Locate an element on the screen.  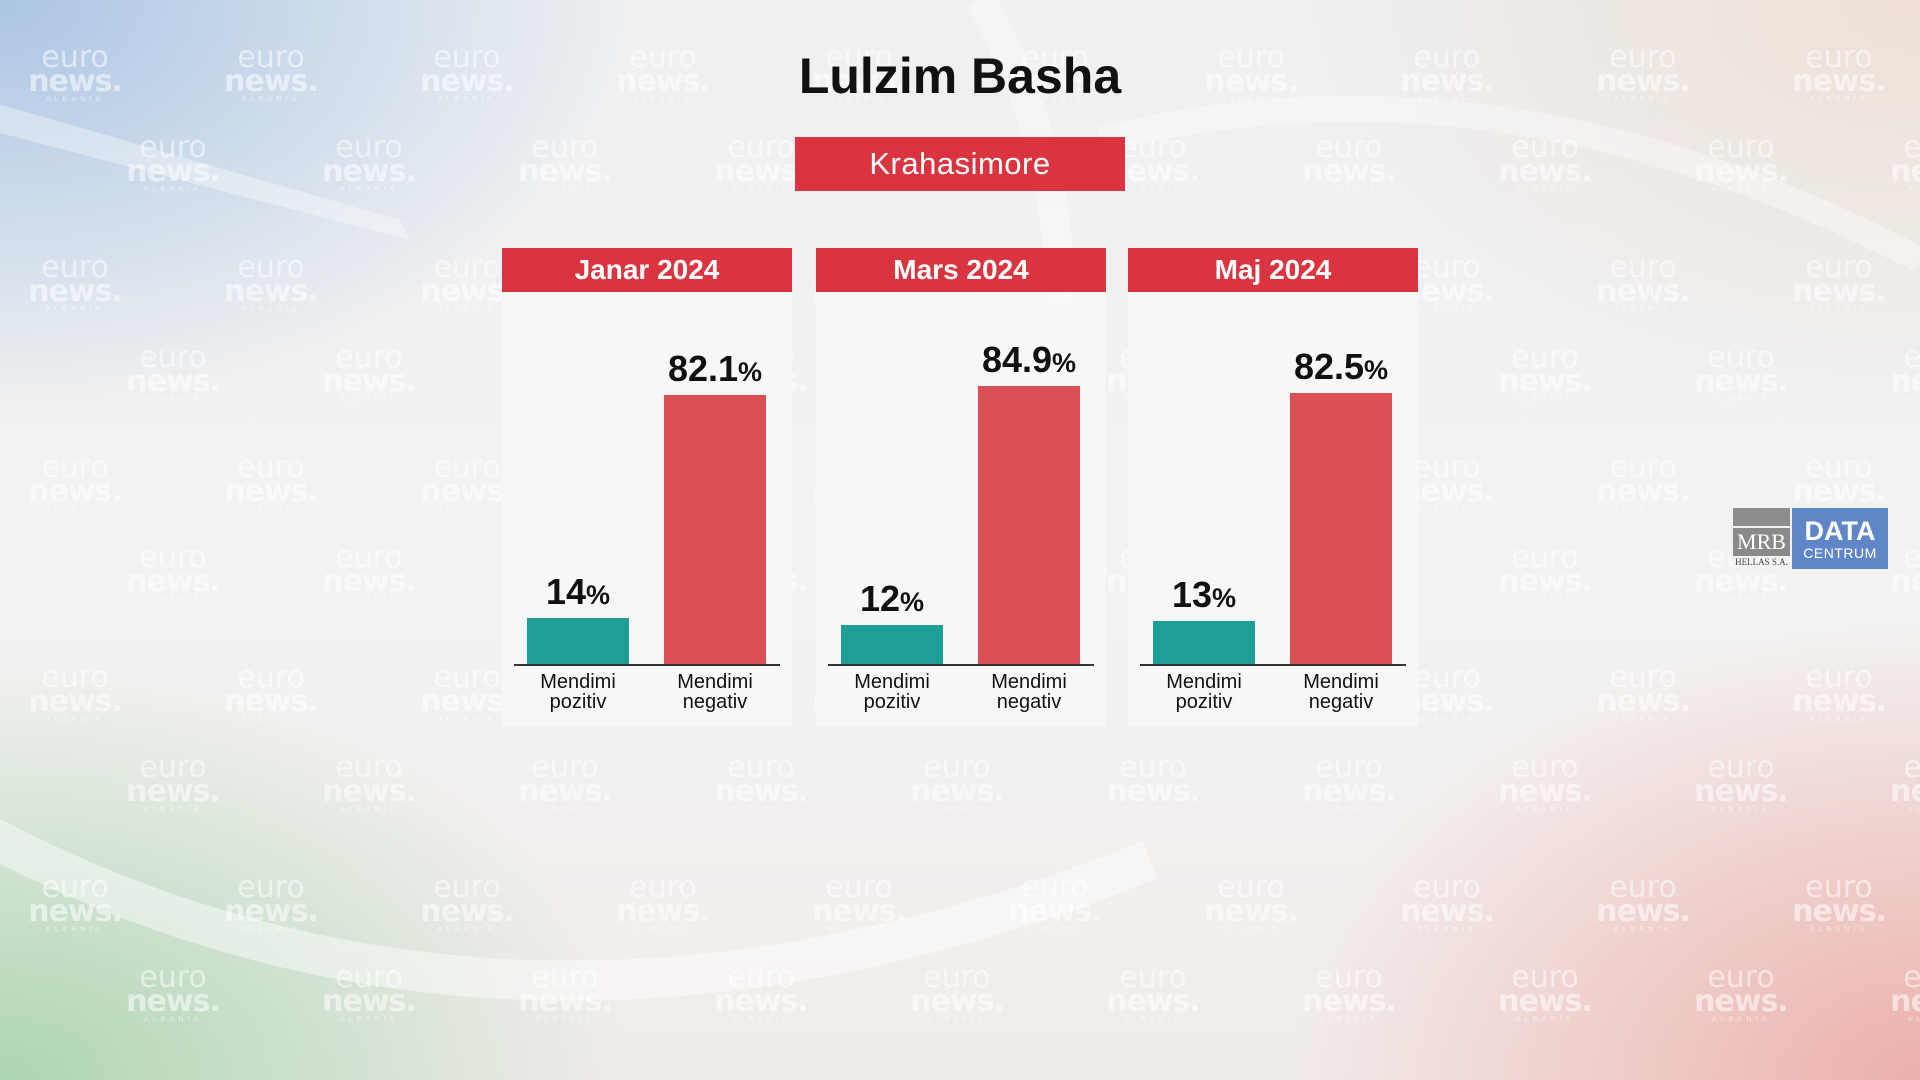
panel-title: Mars 2024 is located at coordinates (961, 270).